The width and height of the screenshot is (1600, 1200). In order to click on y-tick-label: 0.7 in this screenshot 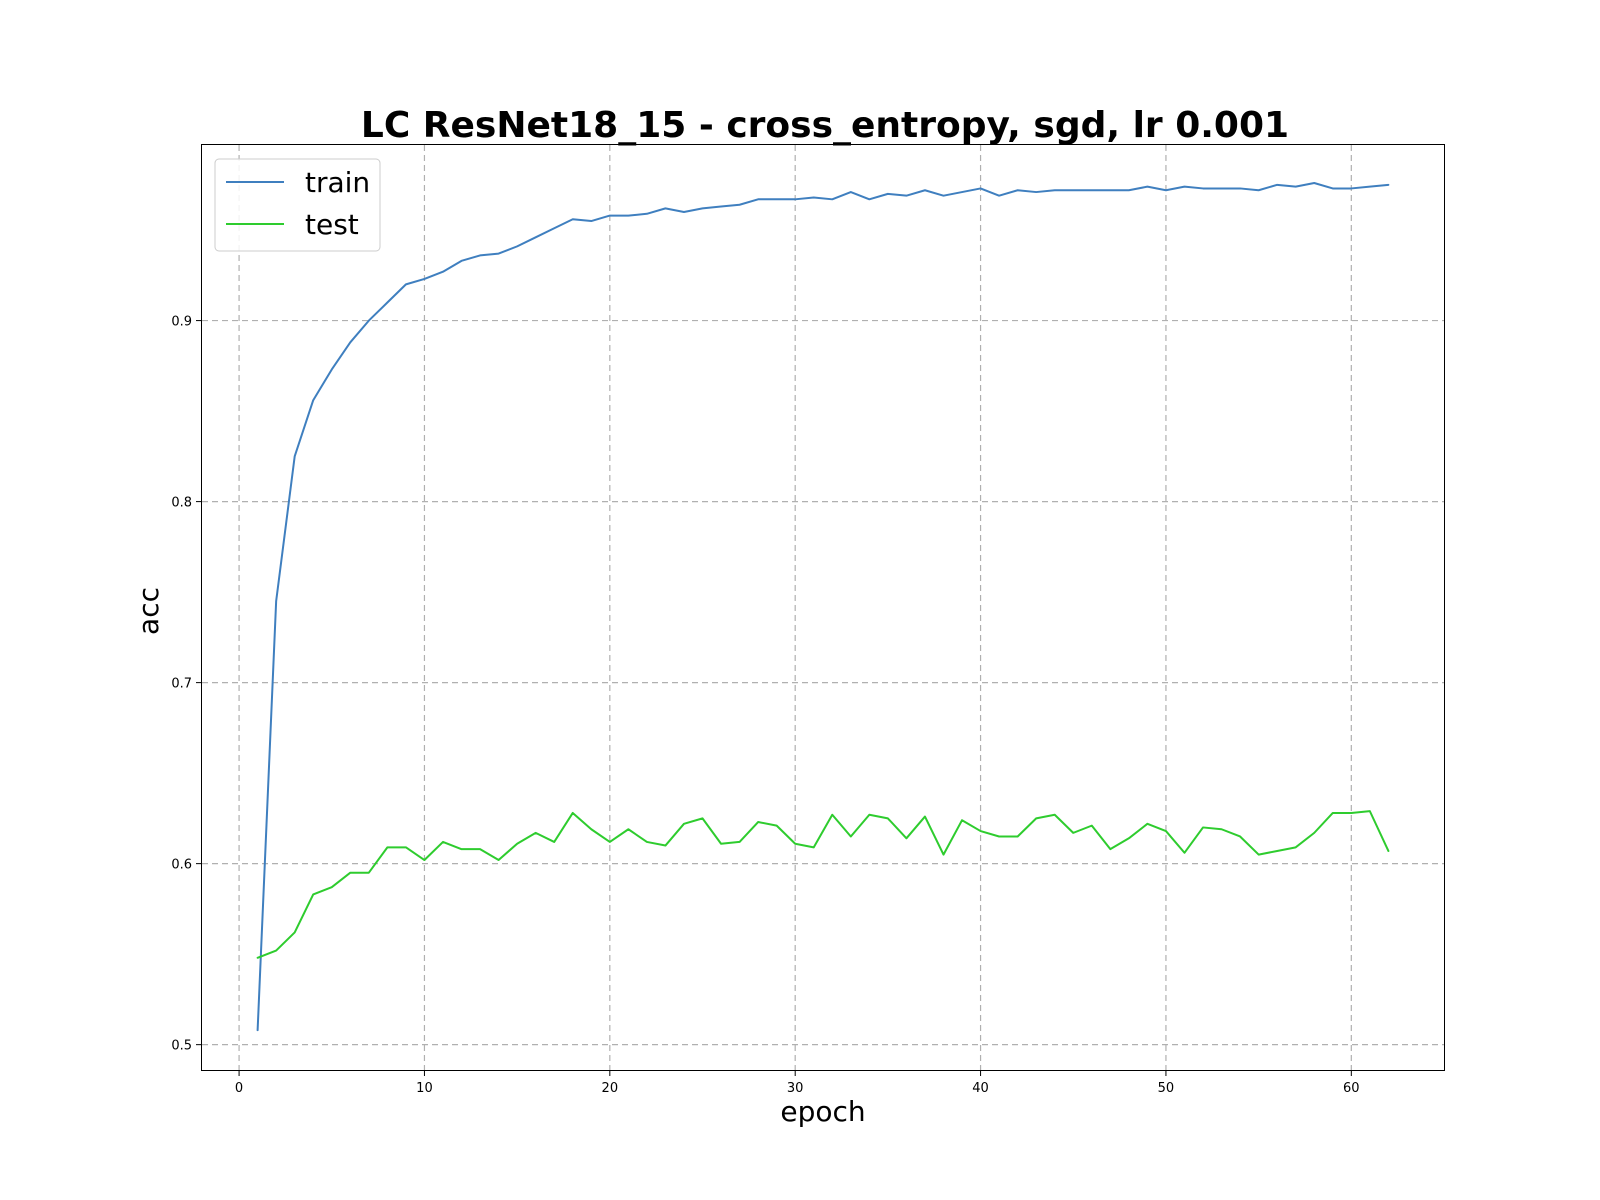, I will do `click(181, 684)`.